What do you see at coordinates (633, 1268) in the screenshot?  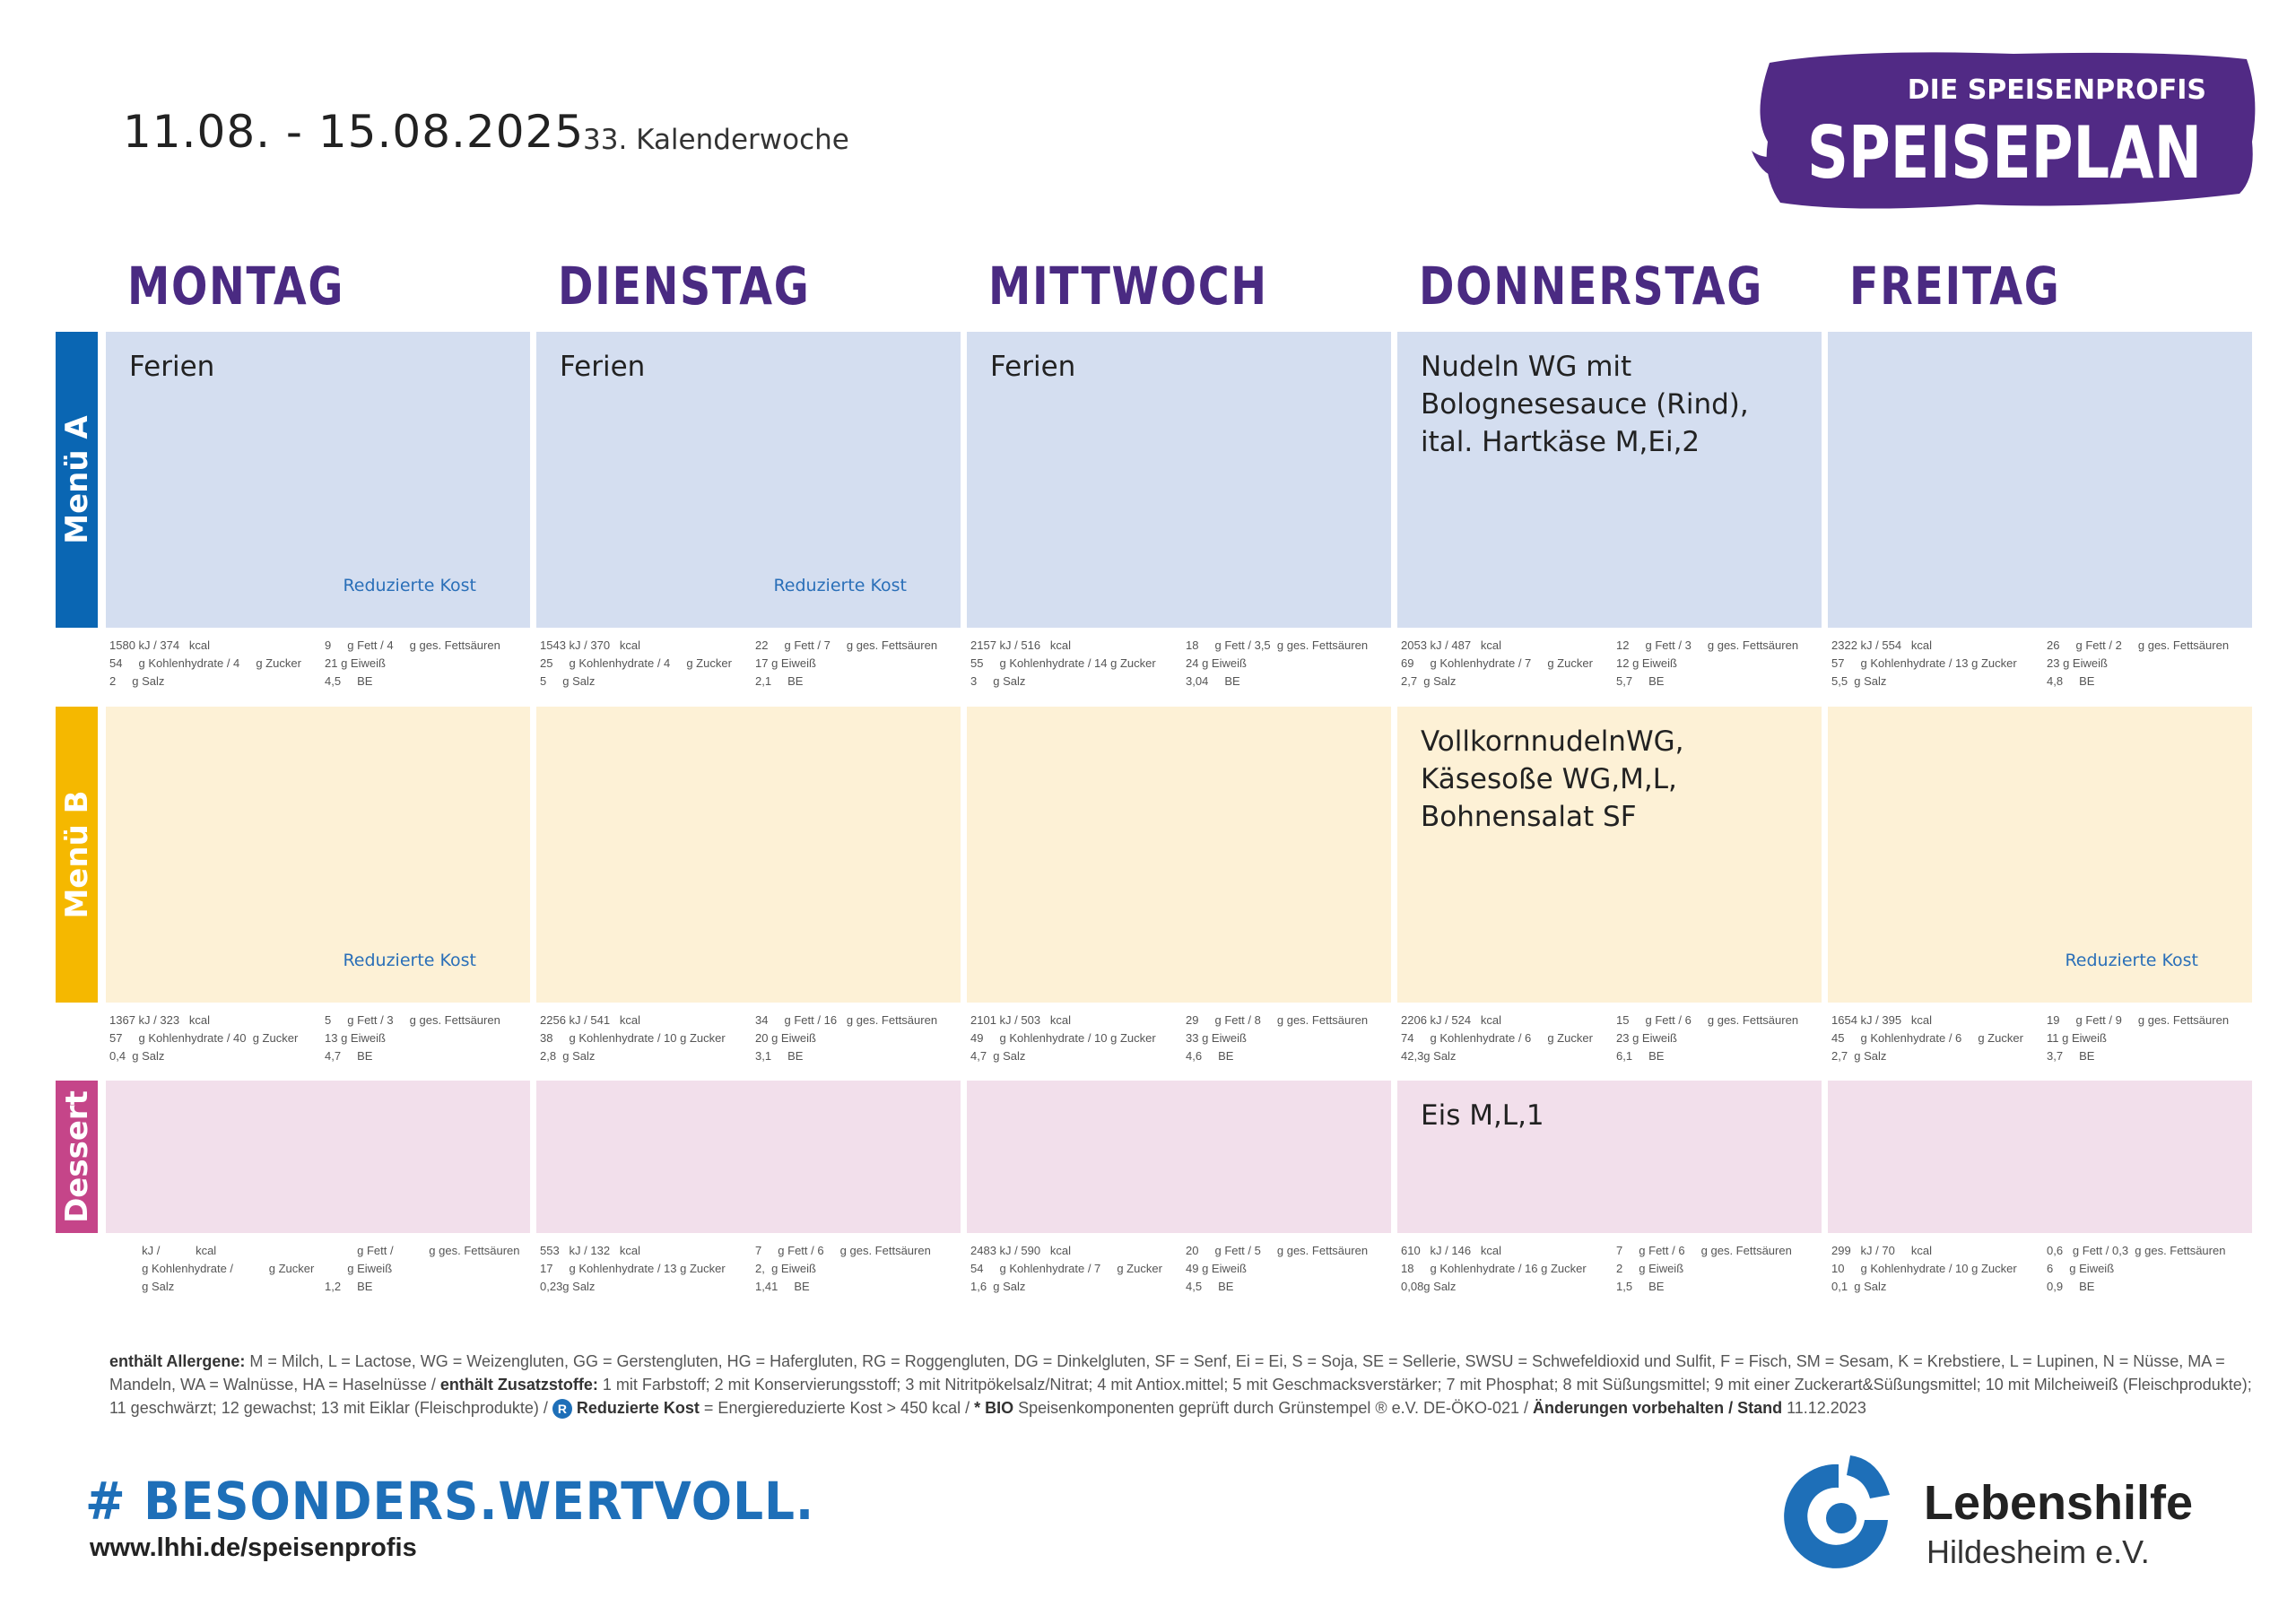 I see `nutrition-line: 17 g Kohlenhydrate / 13 g Zucker` at bounding box center [633, 1268].